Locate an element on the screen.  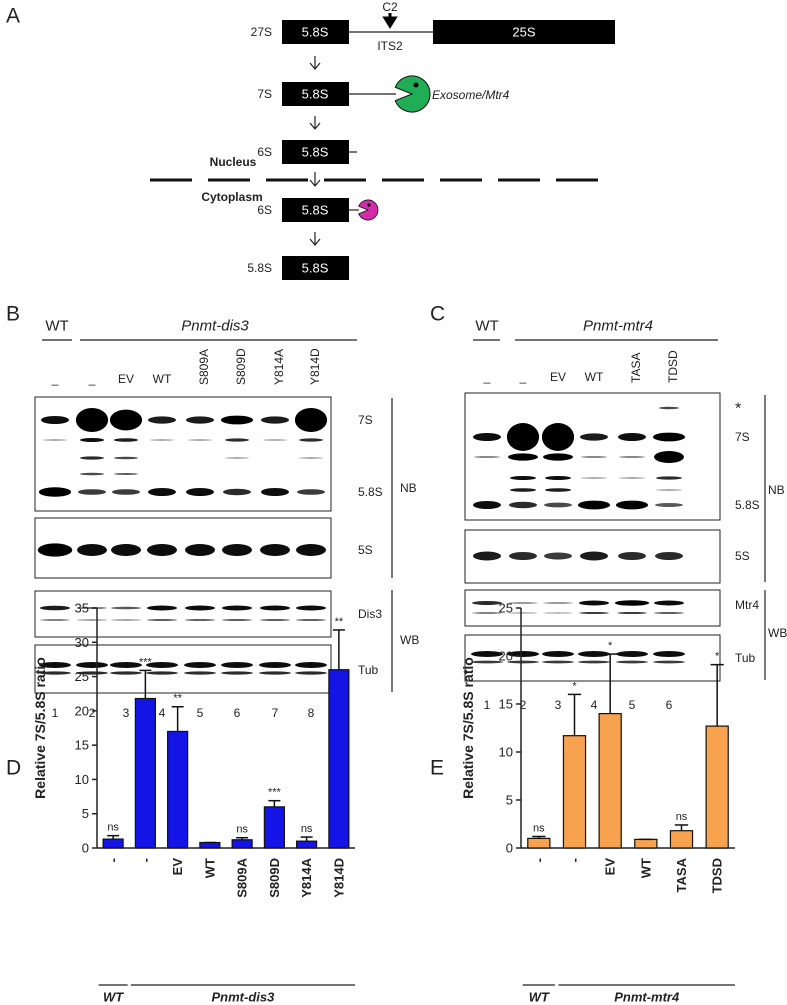
exosome-icon is located at coordinates (412, 94).